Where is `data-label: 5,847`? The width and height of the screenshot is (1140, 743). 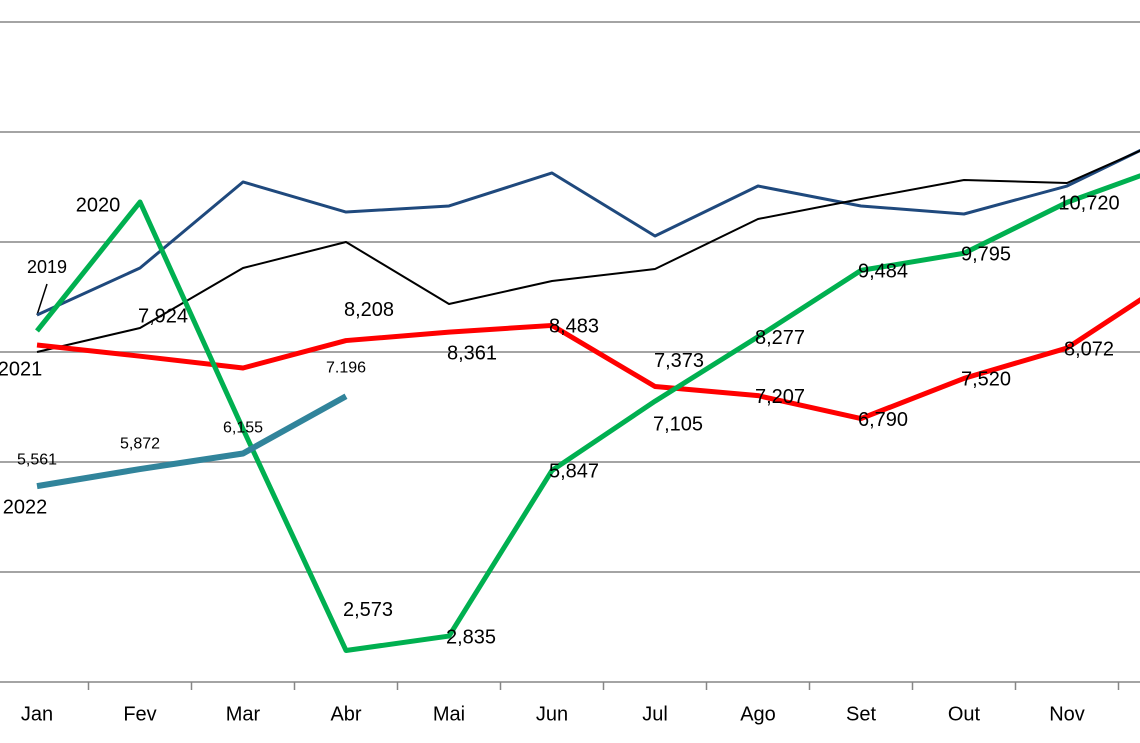
data-label: 5,847 is located at coordinates (574, 472).